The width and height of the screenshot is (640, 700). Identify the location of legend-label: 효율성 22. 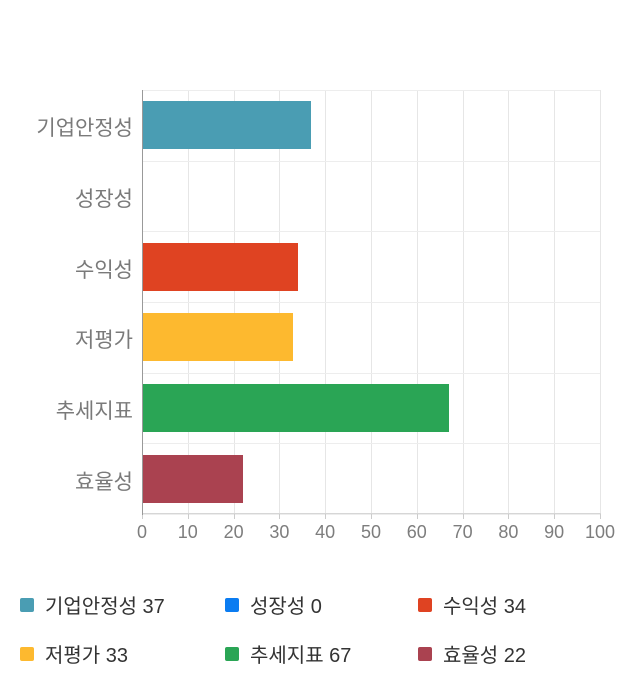
(485, 656).